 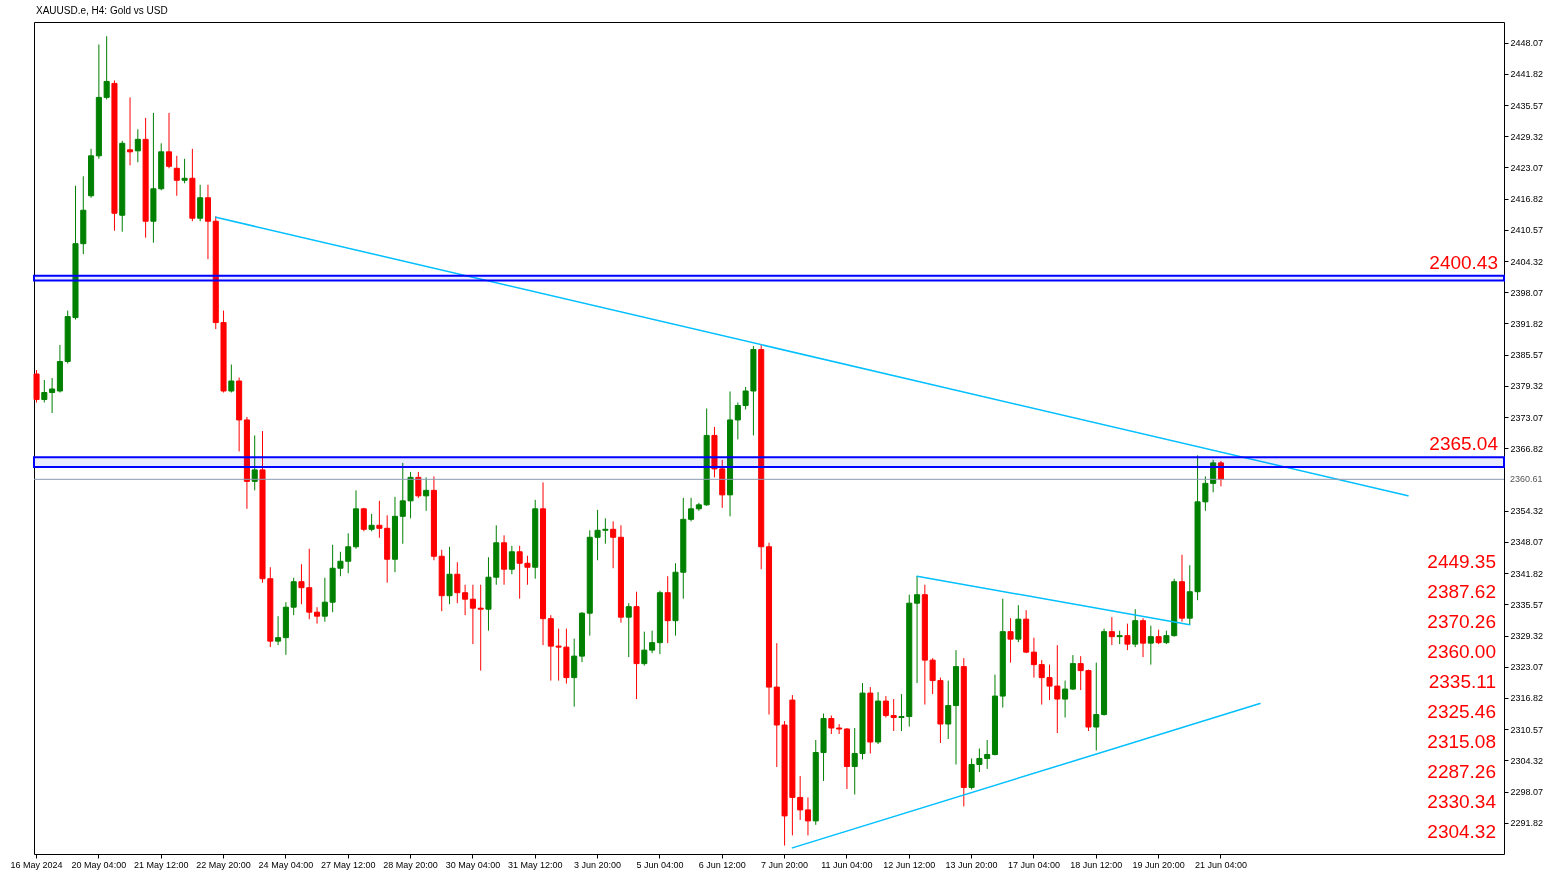 I want to click on y-tick-label: 2298.07, so click(x=1527, y=792).